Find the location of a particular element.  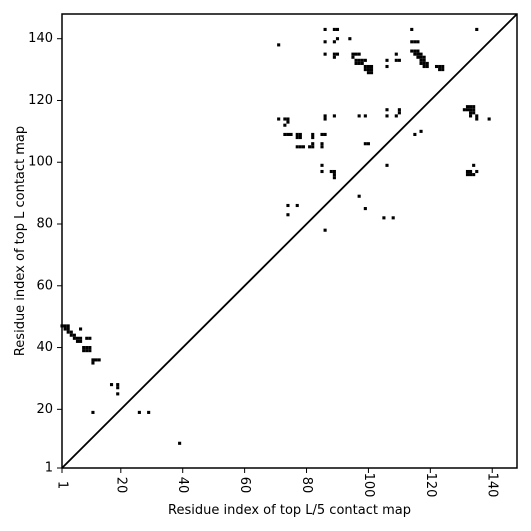

x-tick-label: 100 is located at coordinates (368, 485).